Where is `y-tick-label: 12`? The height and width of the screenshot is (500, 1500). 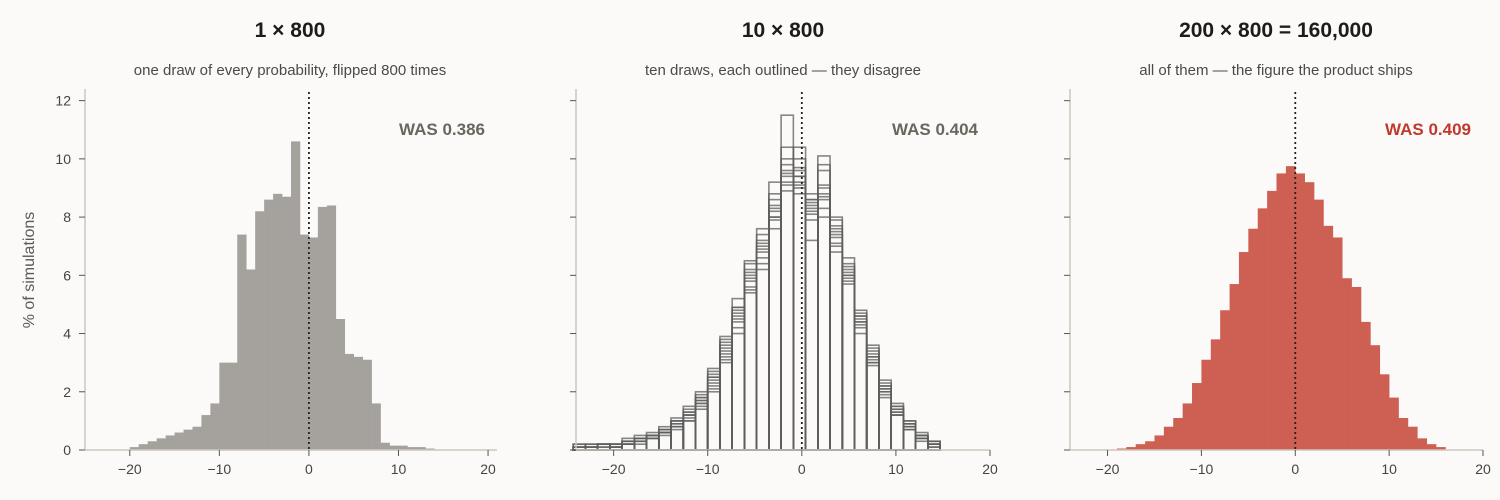
y-tick-label: 12 is located at coordinates (63, 101).